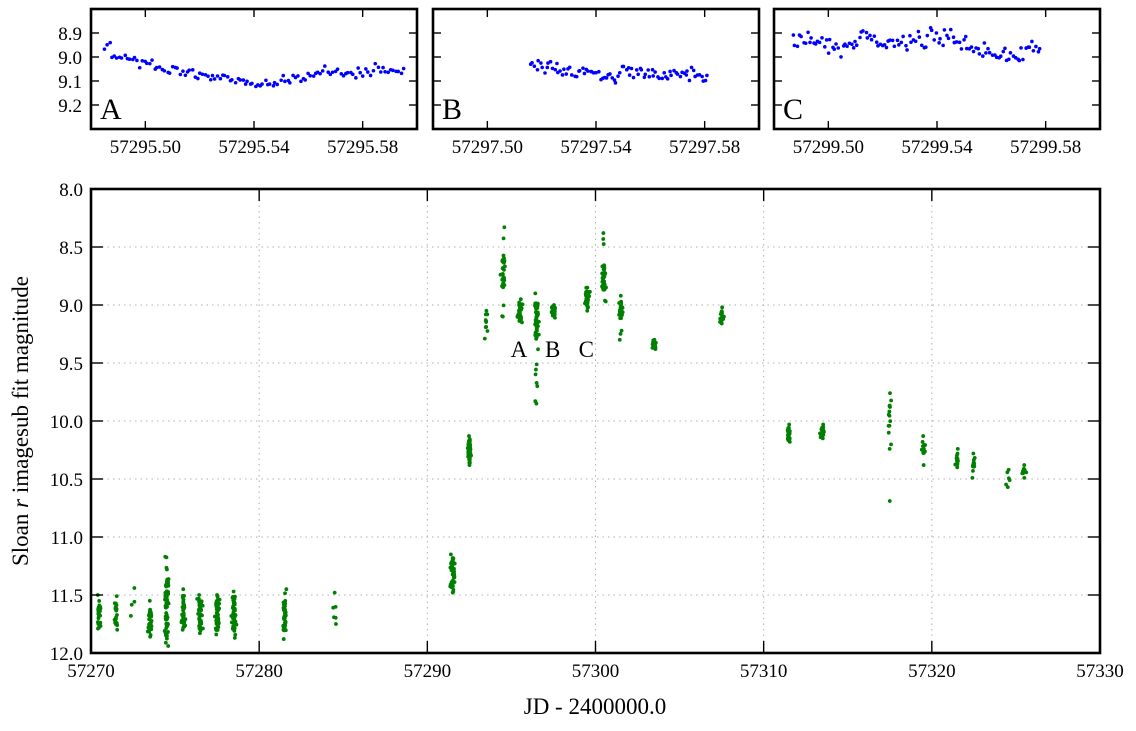  What do you see at coordinates (66, 654) in the screenshot?
I see `y-tick-label: 12.0` at bounding box center [66, 654].